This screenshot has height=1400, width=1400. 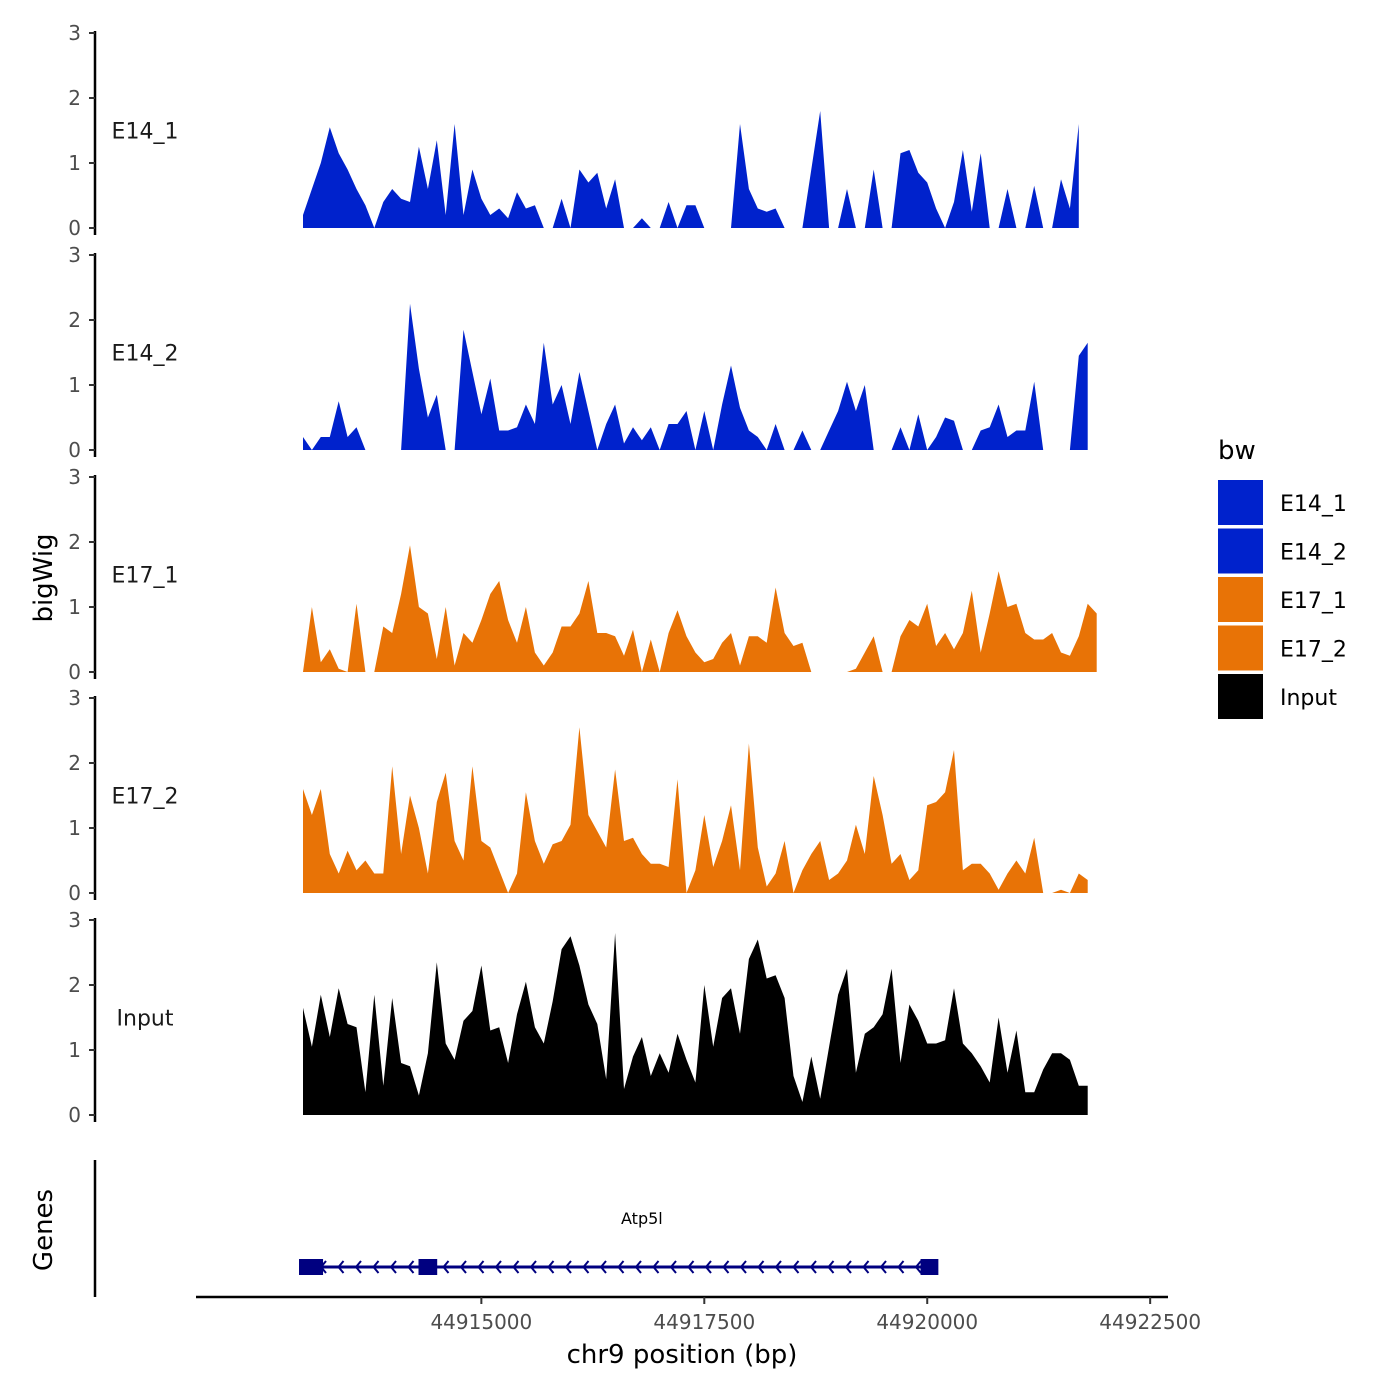 I want to click on legend-label-E17_1: E17_1, so click(x=1313, y=601).